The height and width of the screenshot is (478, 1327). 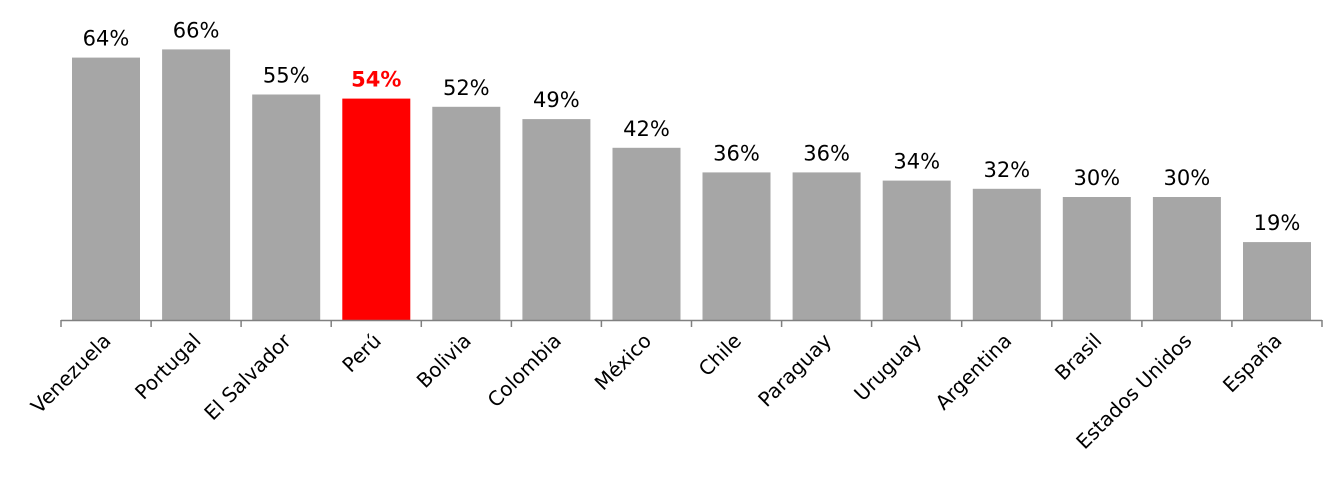 I want to click on value-label-portugal: 66%, so click(x=196, y=30).